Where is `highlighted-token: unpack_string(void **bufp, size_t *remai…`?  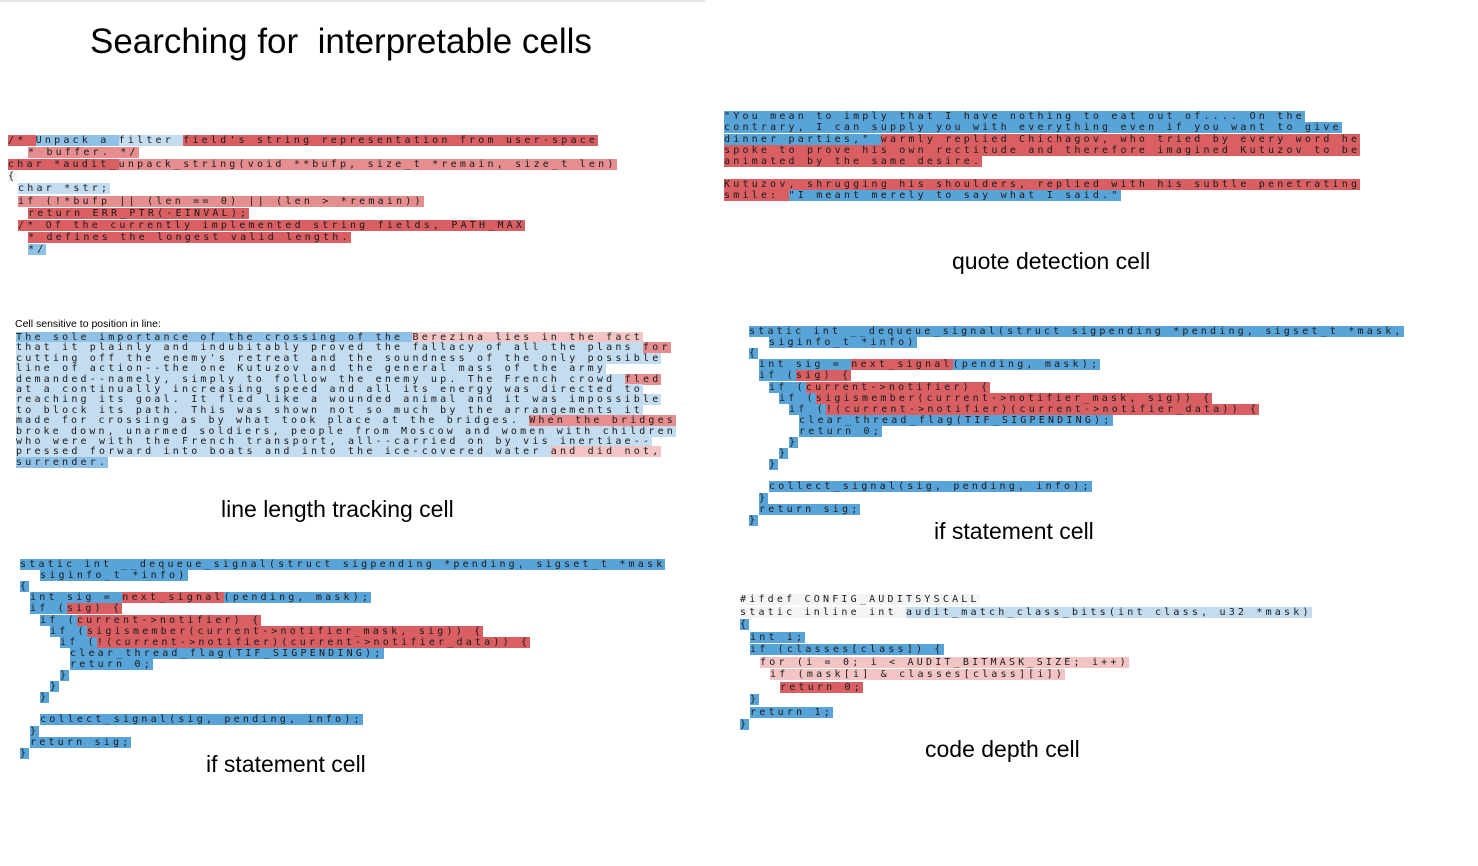
highlighted-token: unpack_string(void **bufp, size_t *remai… is located at coordinates (367, 165).